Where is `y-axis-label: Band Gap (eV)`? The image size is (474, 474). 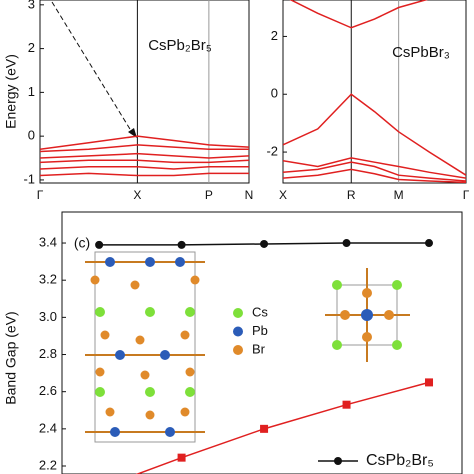
y-axis-label: Band Gap (eV) is located at coordinates (11, 357).